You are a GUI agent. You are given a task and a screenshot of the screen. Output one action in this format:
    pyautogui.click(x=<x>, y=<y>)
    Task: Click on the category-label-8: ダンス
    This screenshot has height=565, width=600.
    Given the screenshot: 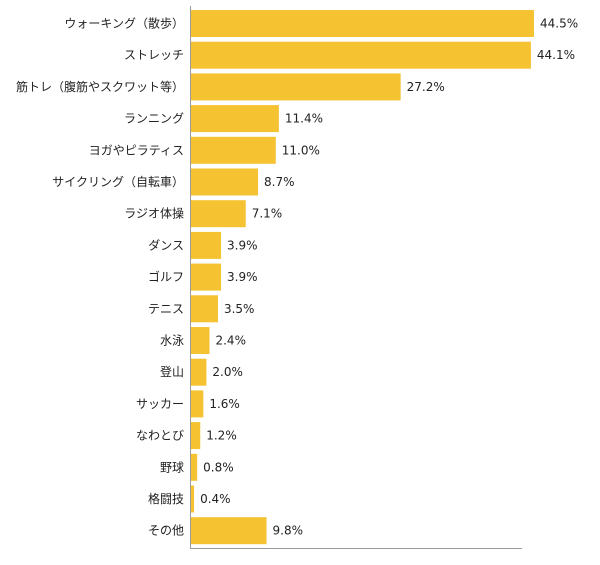 What is the action you would take?
    pyautogui.click(x=166, y=244)
    